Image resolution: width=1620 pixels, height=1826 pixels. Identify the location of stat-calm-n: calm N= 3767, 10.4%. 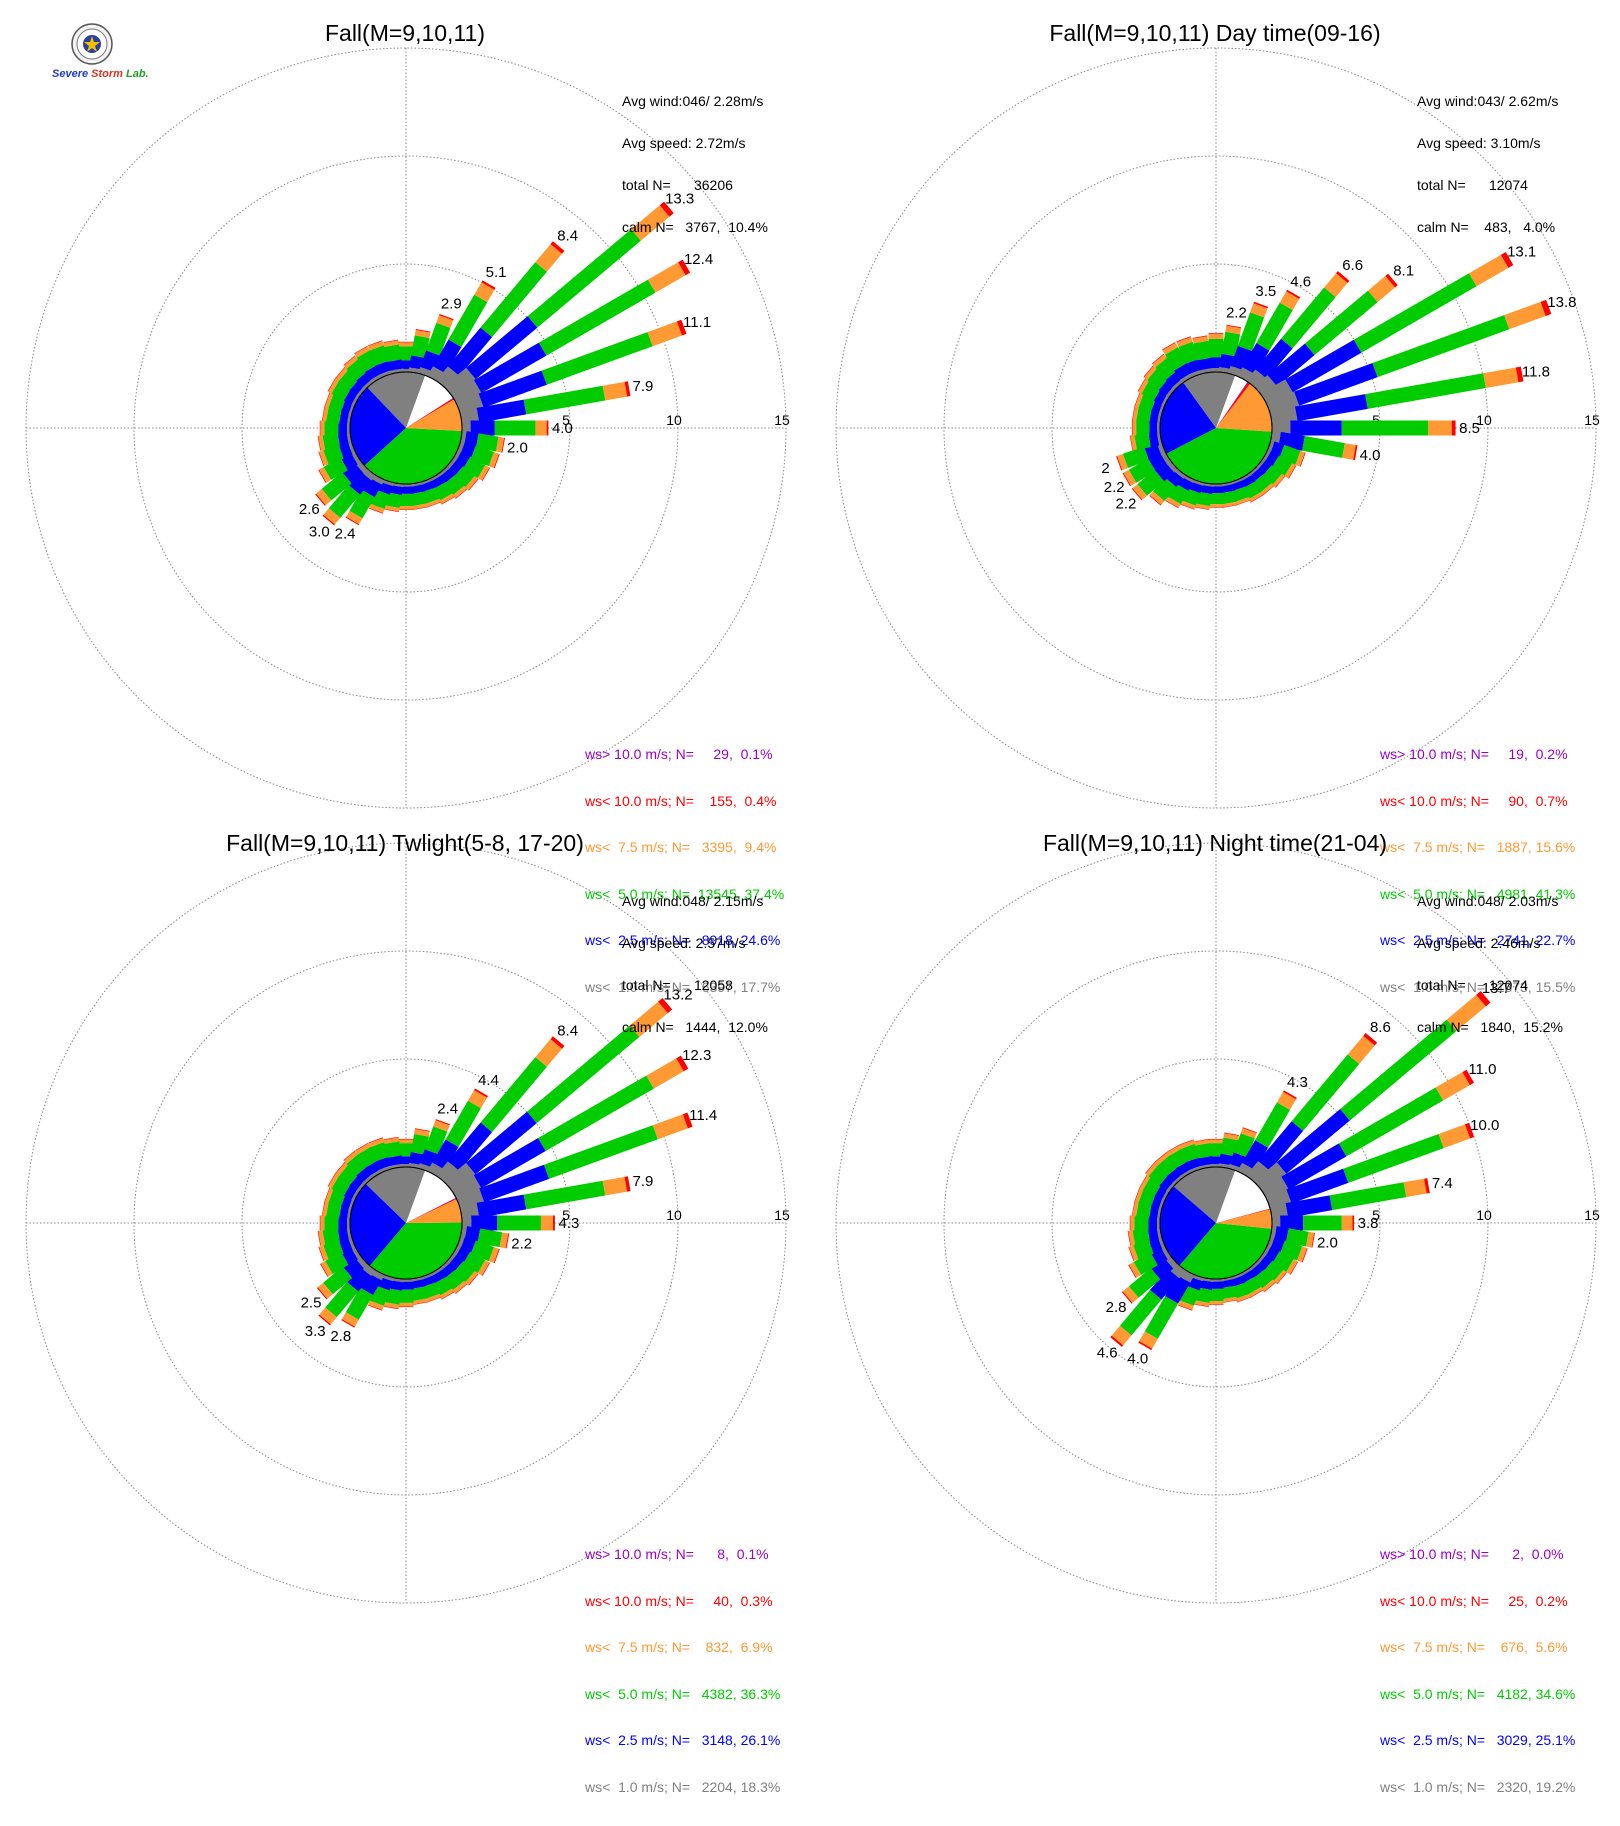
(695, 227).